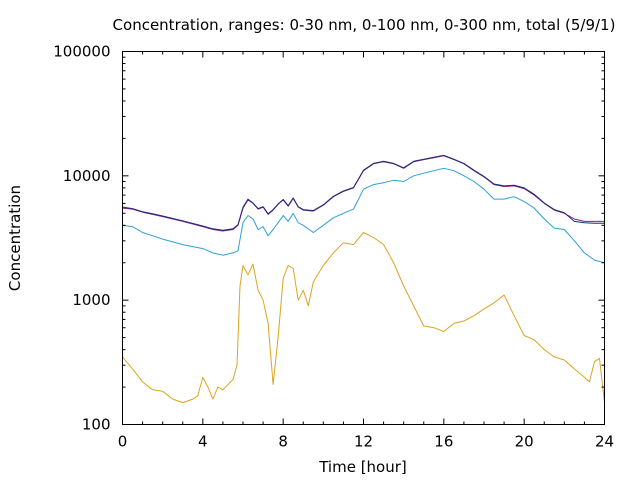 The height and width of the screenshot is (480, 640). I want to click on y-axis-label: Concentration, so click(15, 238).